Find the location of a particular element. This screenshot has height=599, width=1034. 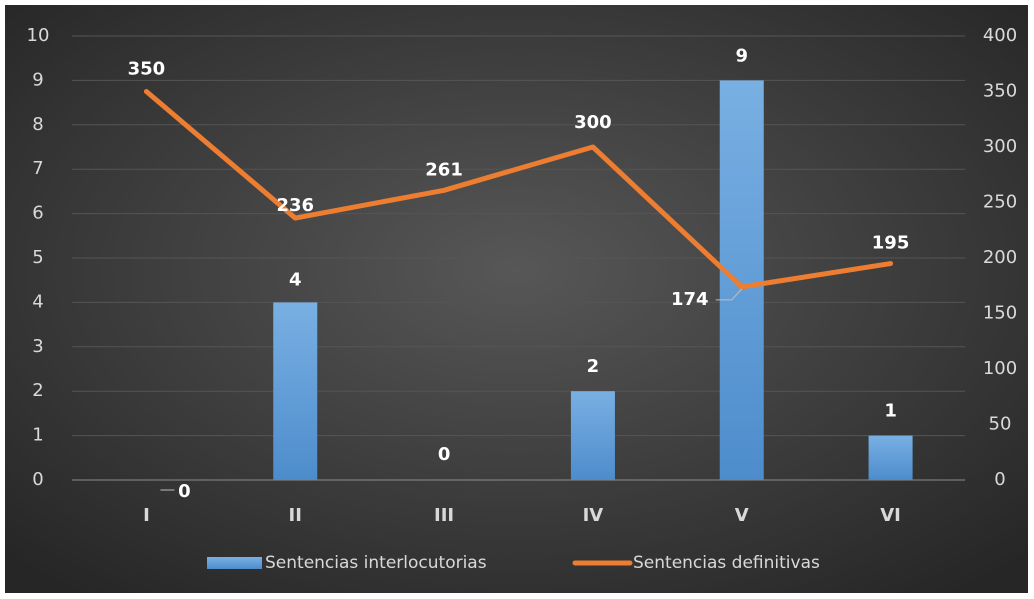

y2-tick-label: 300 is located at coordinates (1000, 146).